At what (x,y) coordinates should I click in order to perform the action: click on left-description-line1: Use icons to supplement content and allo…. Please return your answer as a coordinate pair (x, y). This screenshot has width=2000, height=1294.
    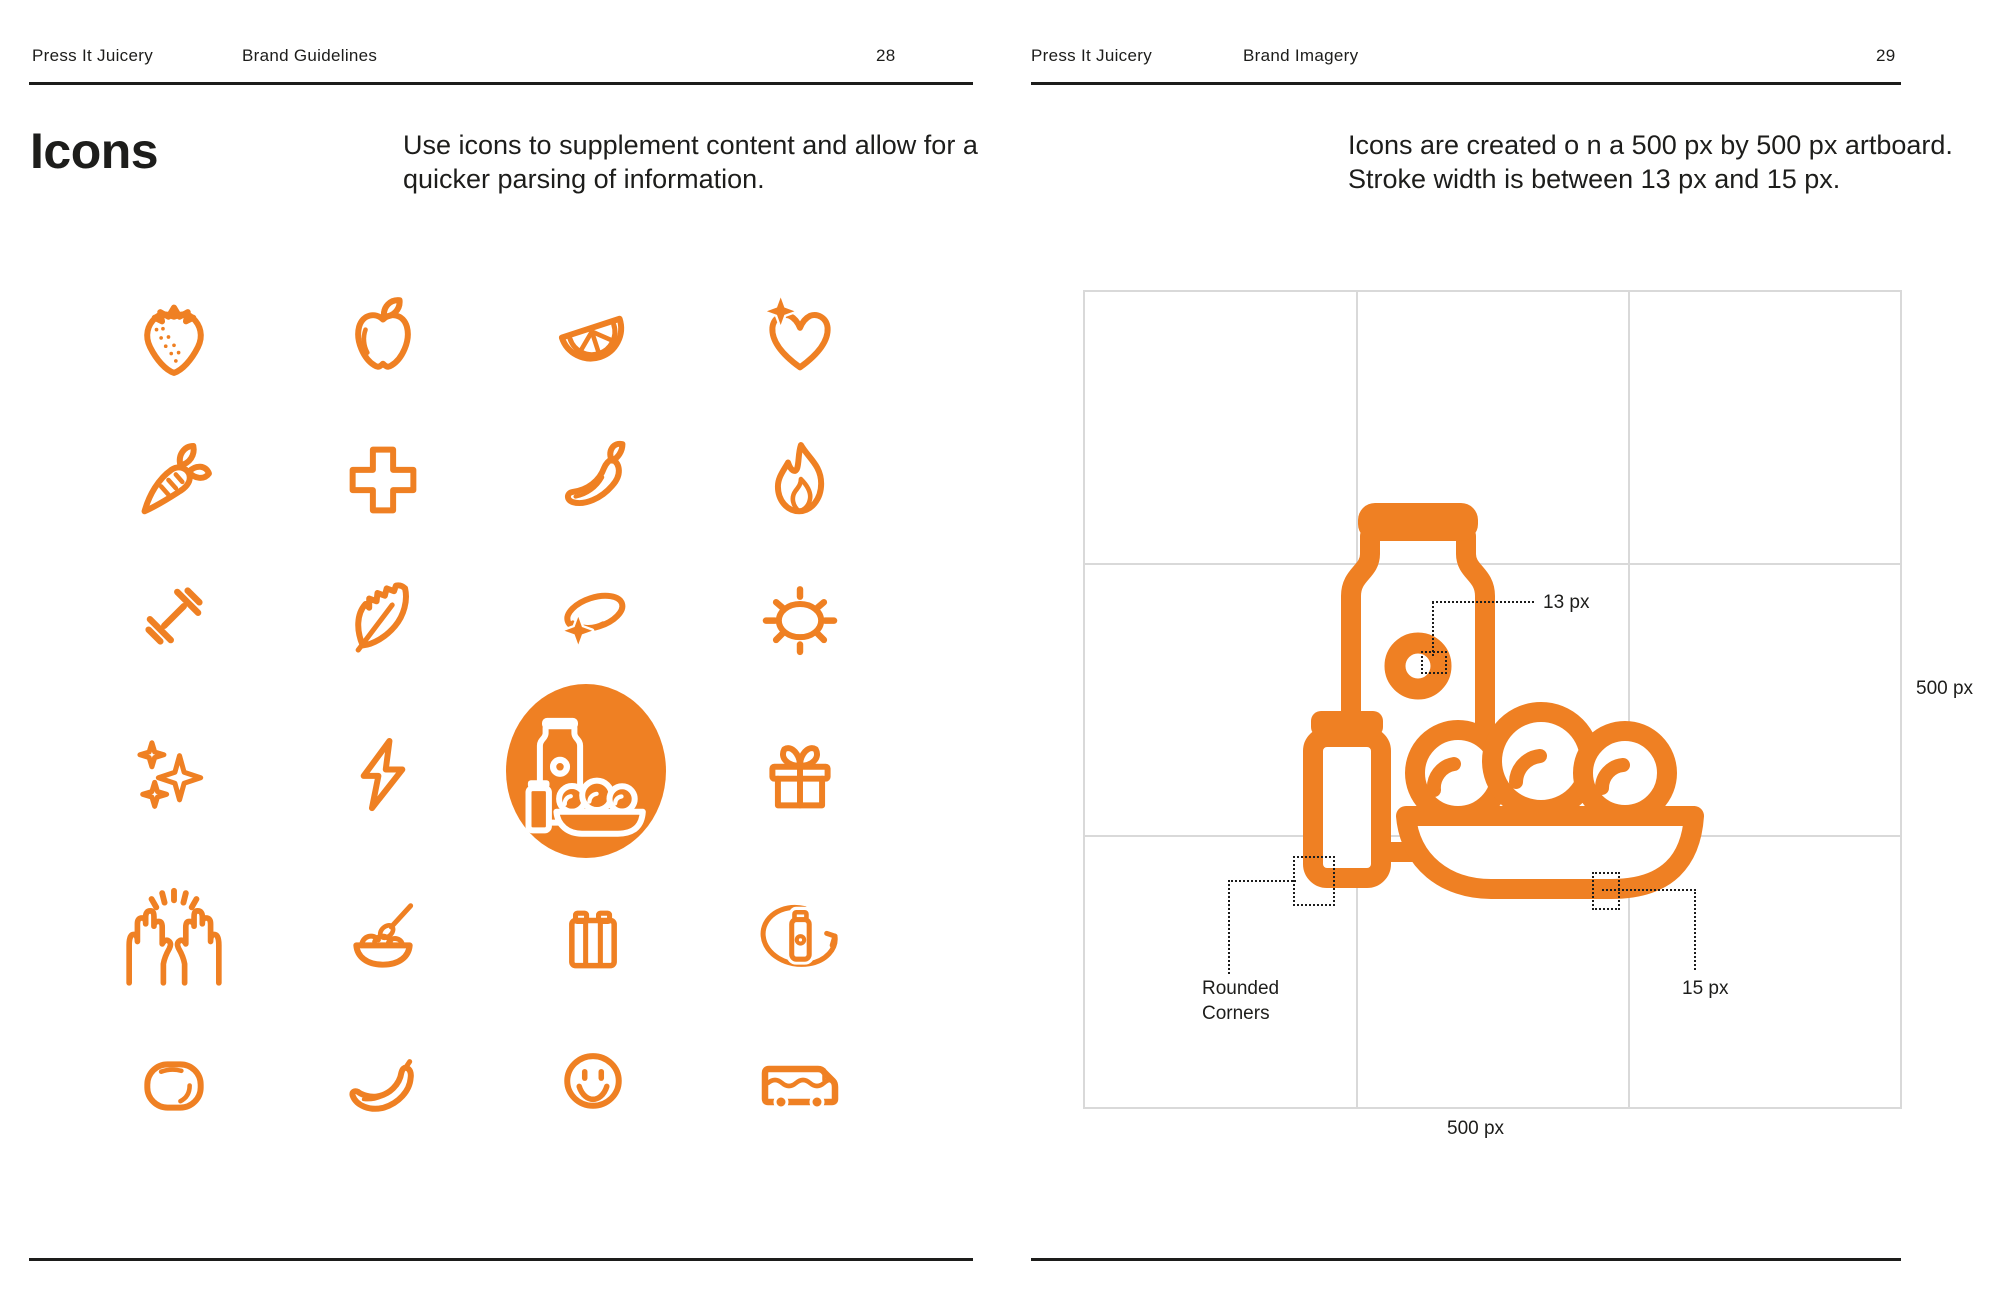
    Looking at the image, I should click on (690, 145).